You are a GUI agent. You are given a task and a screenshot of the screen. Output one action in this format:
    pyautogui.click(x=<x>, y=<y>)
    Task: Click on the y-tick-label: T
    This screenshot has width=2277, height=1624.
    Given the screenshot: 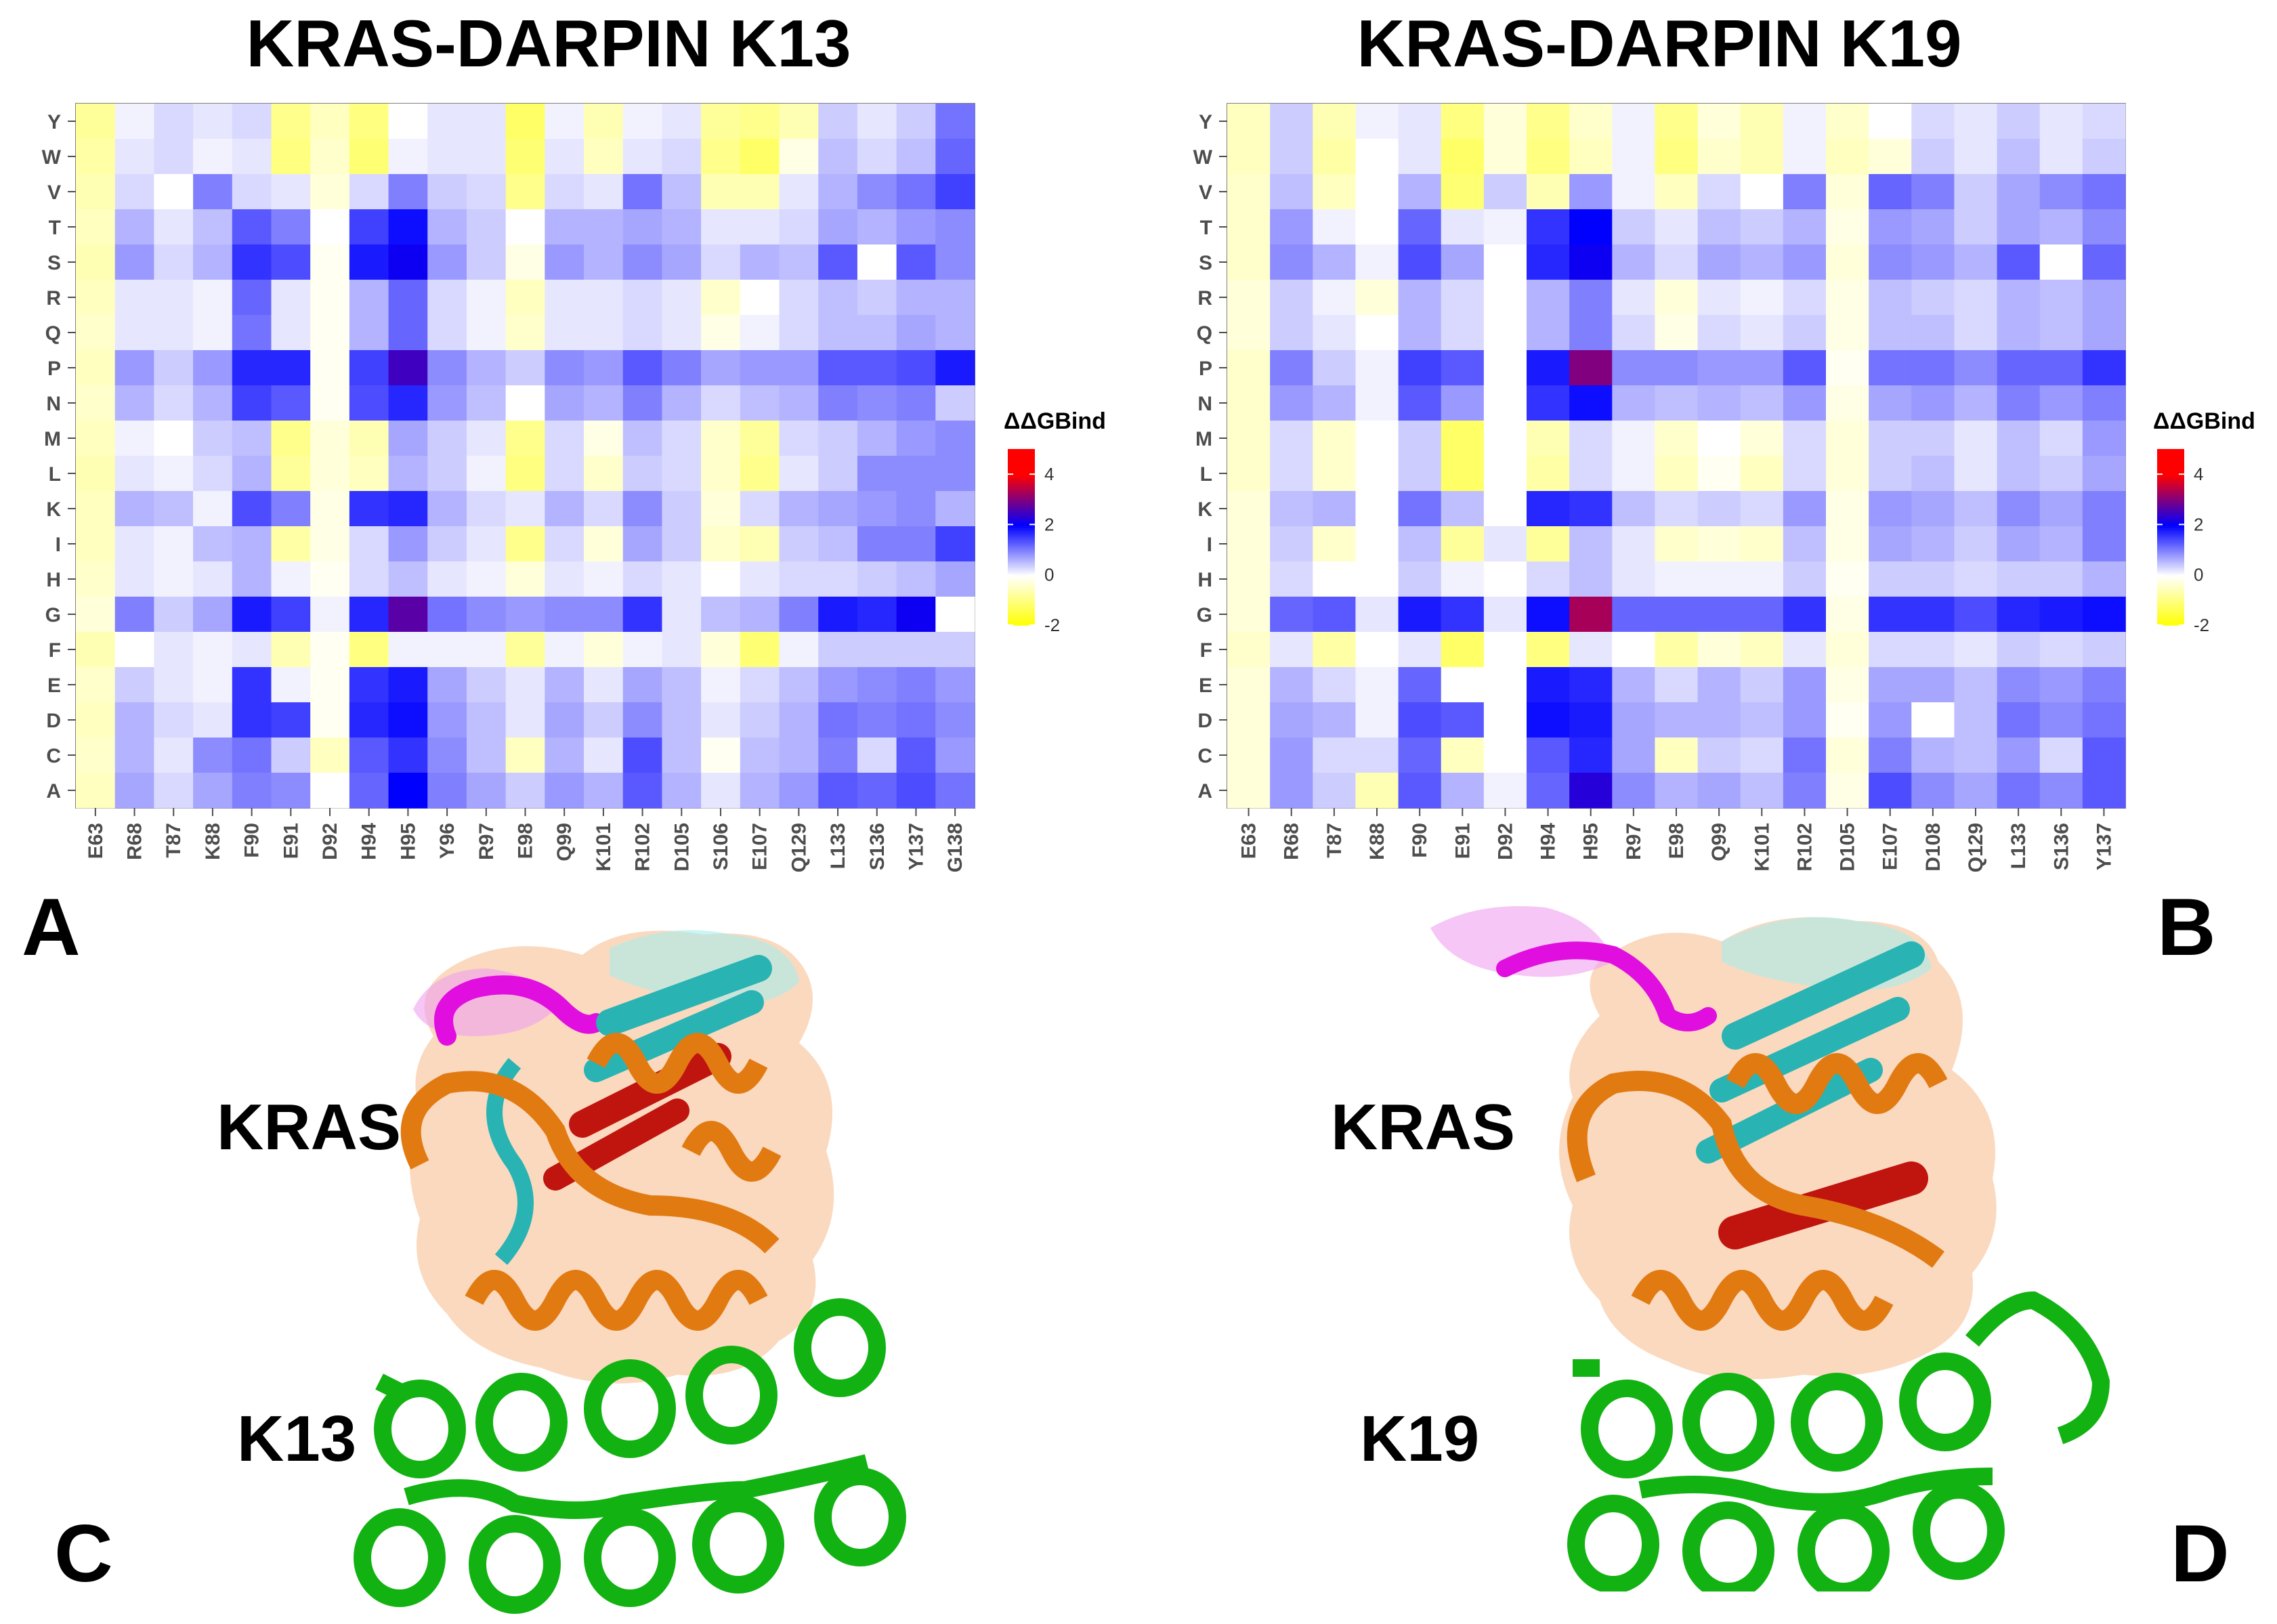 What is the action you would take?
    pyautogui.click(x=1206, y=228)
    